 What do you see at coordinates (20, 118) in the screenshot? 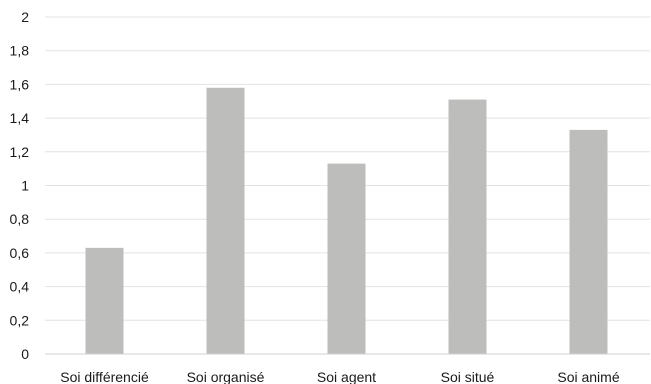
I see `y-tick-label: 1,4` at bounding box center [20, 118].